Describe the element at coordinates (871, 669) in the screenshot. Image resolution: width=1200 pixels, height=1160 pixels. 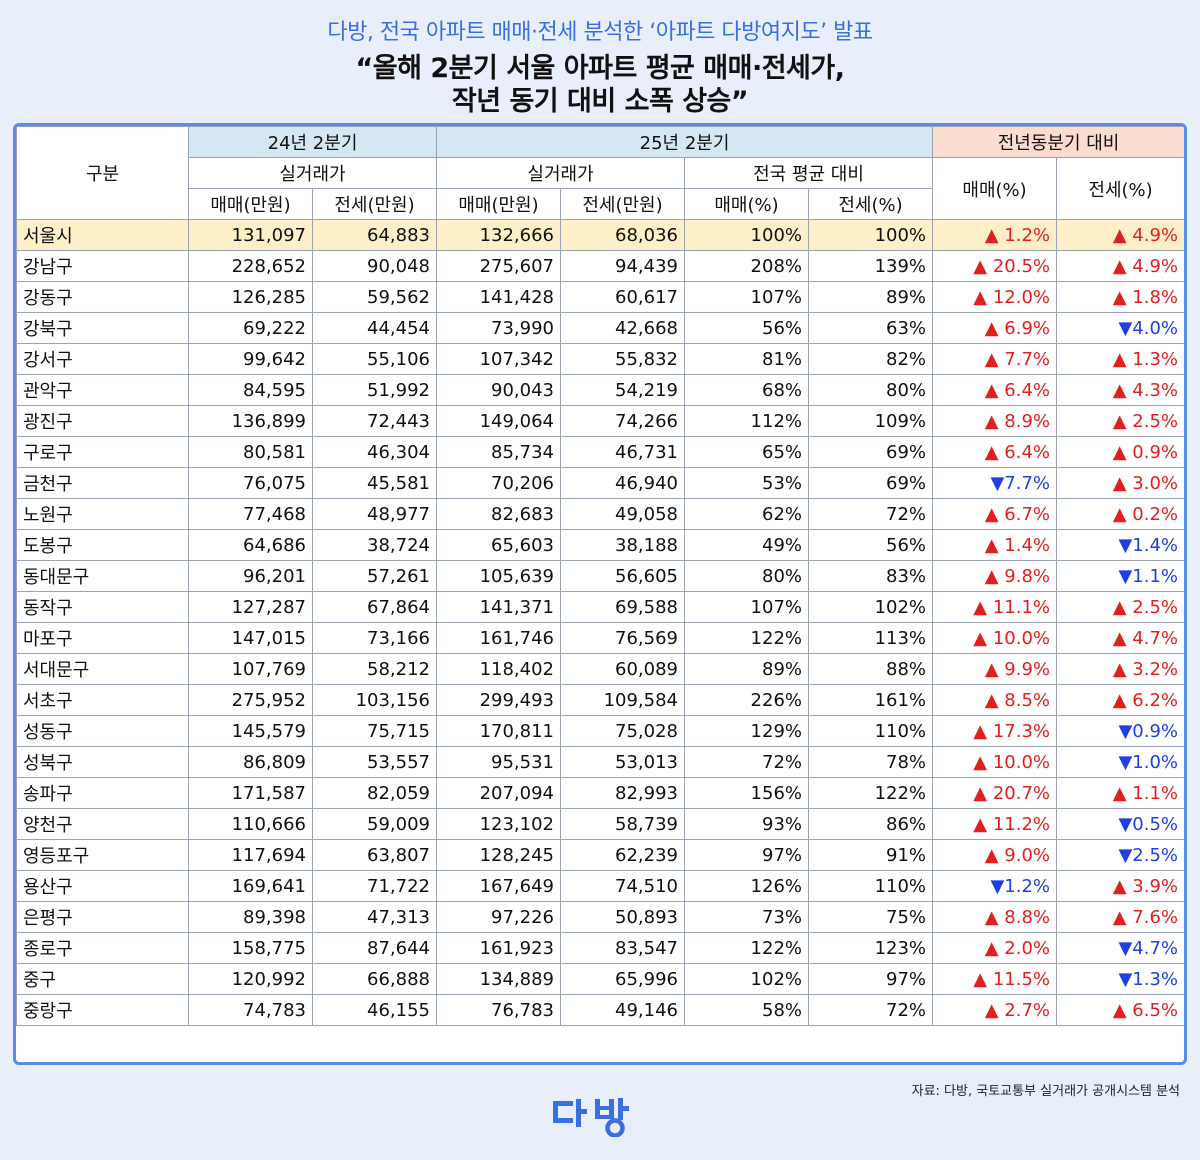
I see `national-jeonse-cell: 88%` at that location.